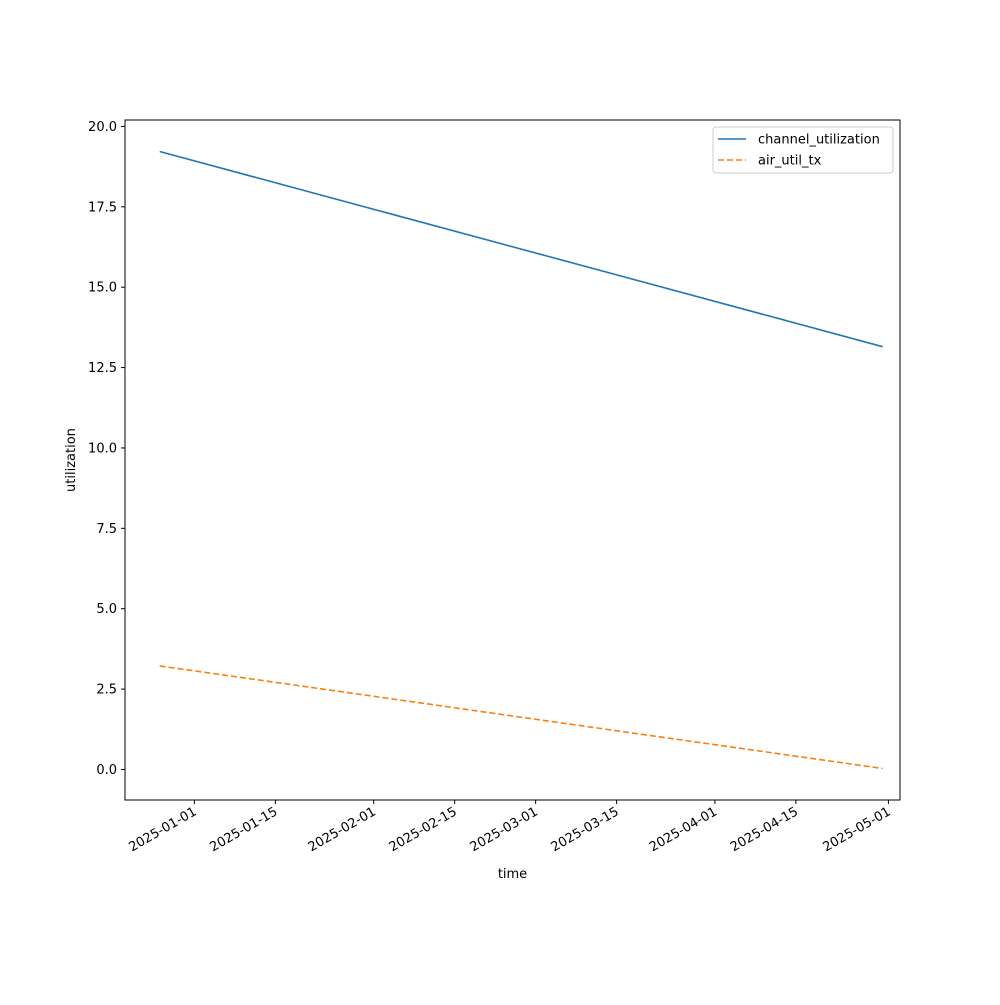 The height and width of the screenshot is (1005, 1000). I want to click on legend-box, so click(803, 150).